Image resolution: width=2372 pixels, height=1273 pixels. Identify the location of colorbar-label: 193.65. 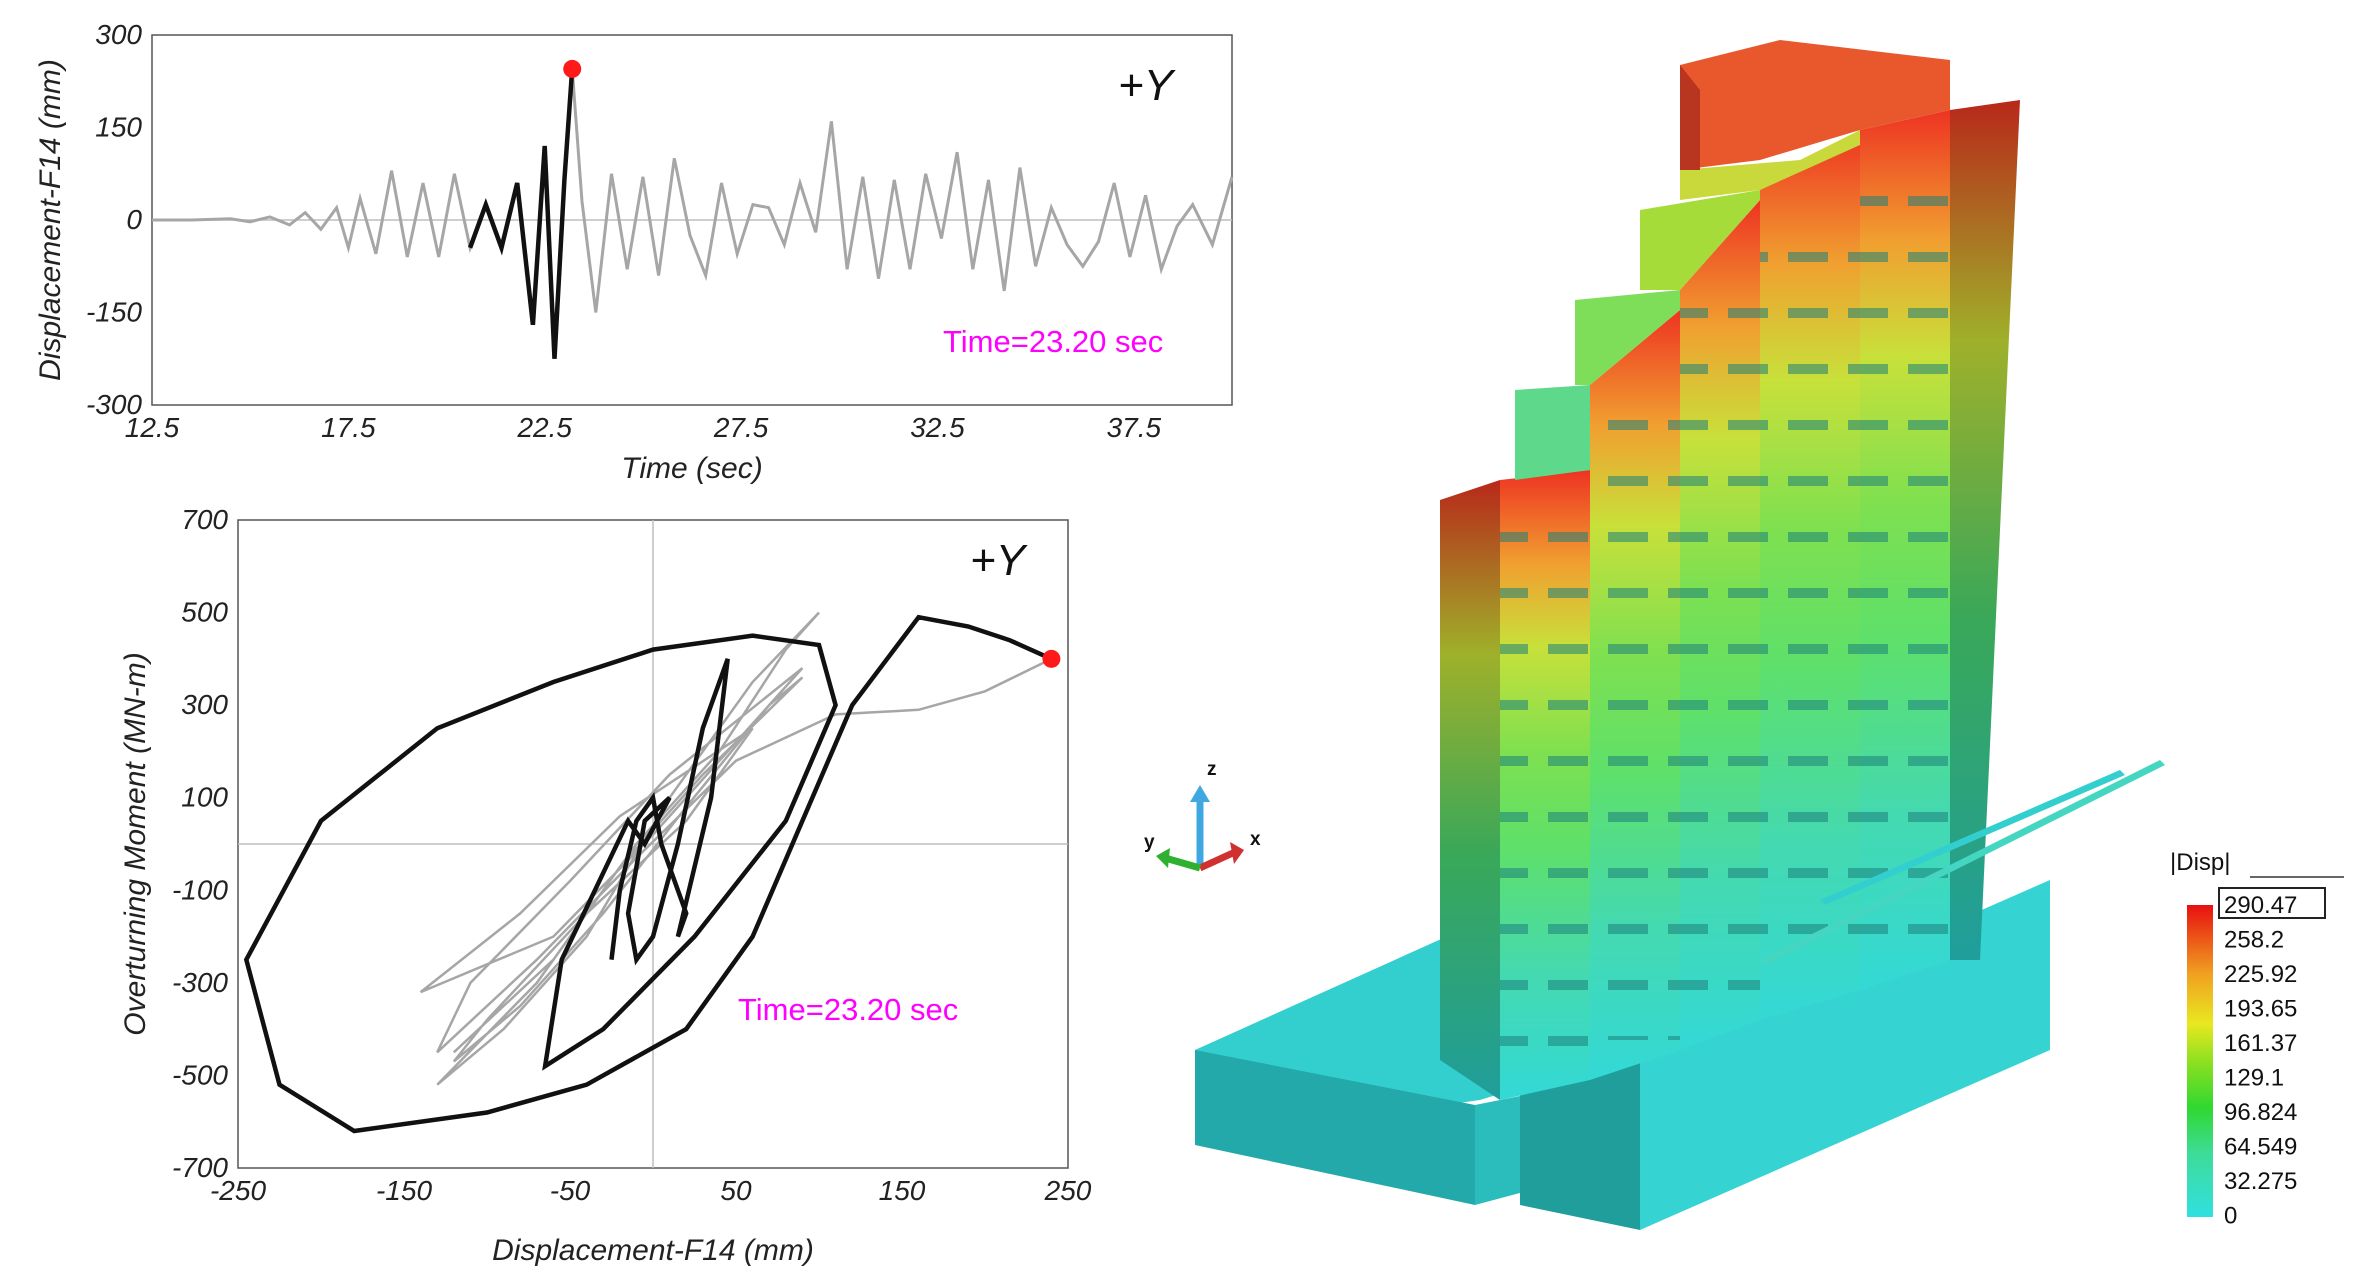
(2260, 1009).